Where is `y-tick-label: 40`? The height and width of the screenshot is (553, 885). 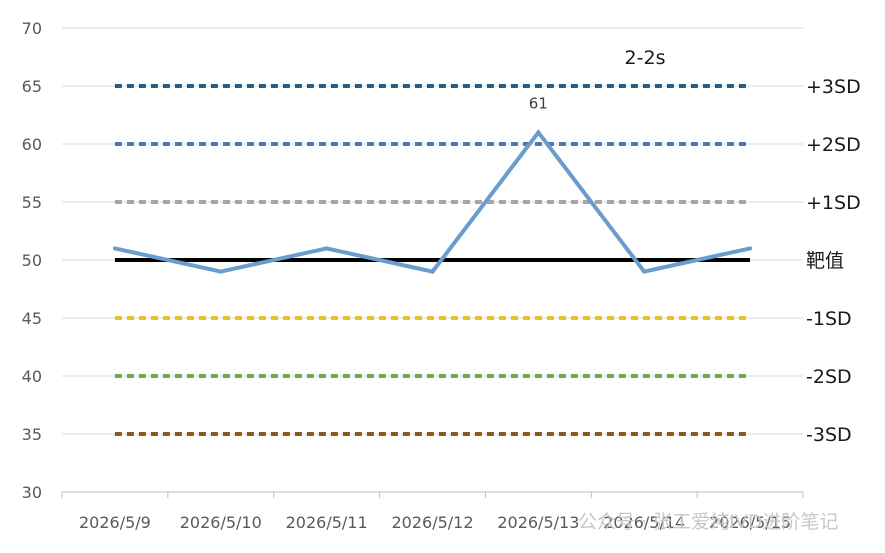
y-tick-label: 40 is located at coordinates (32, 376).